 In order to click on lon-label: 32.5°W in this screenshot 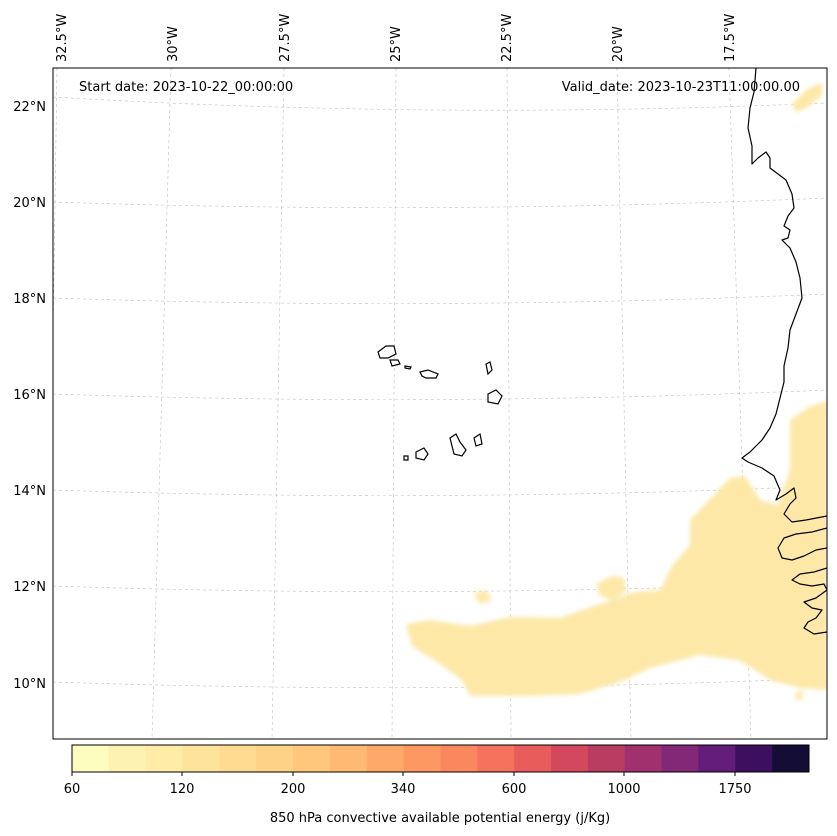, I will do `click(62, 38)`.